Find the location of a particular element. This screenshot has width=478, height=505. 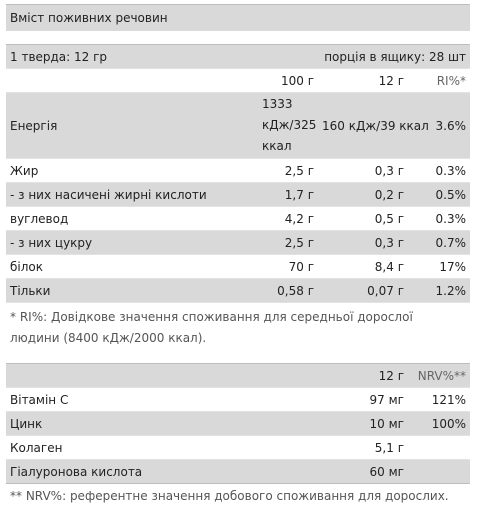

table-row-protein: білок 70 г 8,4 г 17% is located at coordinates (238, 266).